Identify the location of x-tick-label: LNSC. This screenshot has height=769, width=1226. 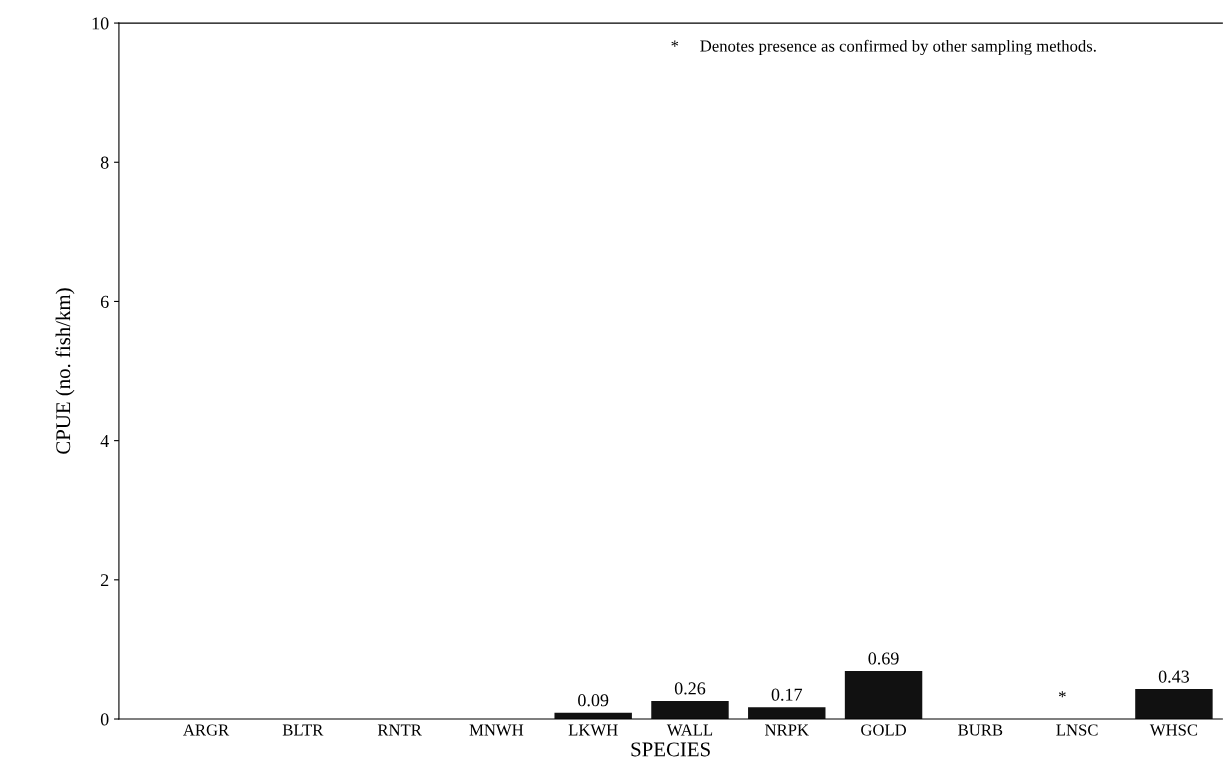
(1077, 730).